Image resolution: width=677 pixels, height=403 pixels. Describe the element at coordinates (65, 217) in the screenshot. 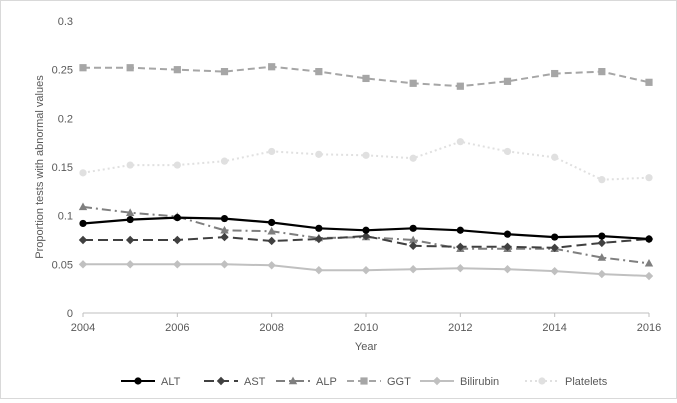

I see `y-tick-label: 0.1` at that location.